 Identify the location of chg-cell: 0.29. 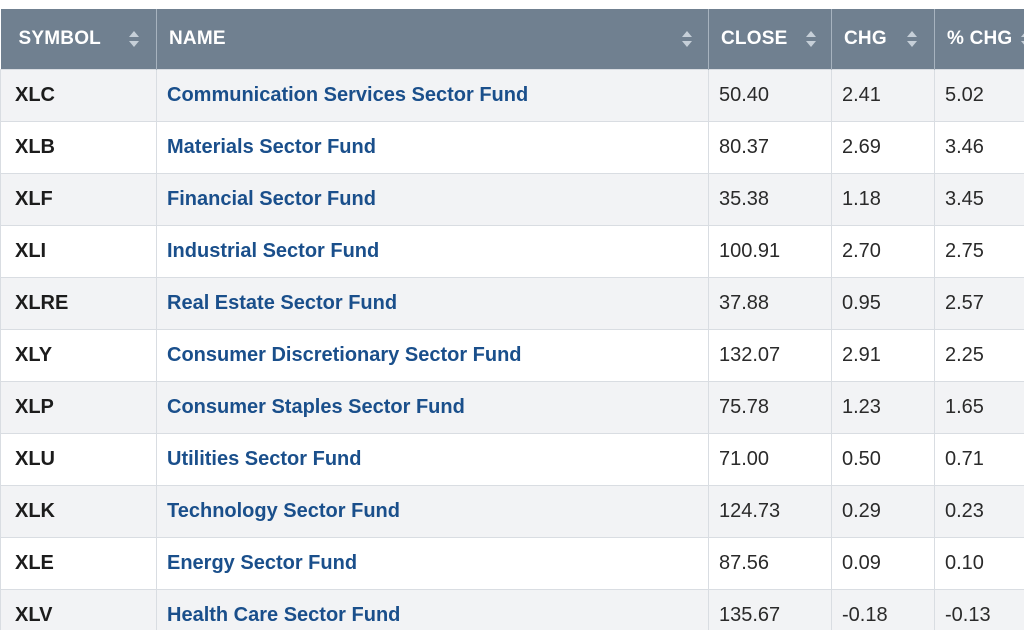
(883, 511).